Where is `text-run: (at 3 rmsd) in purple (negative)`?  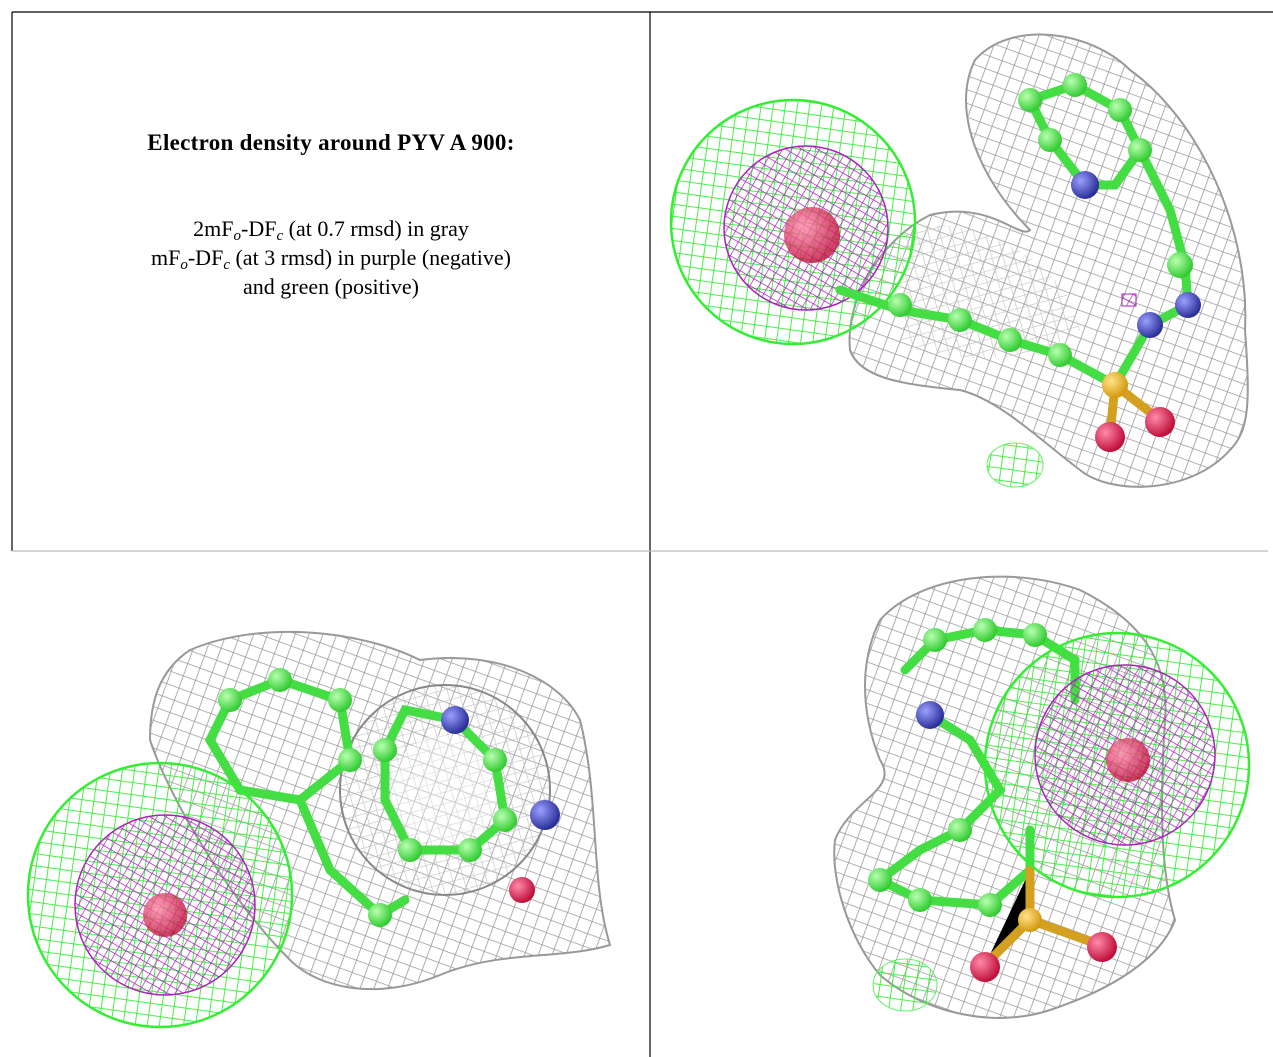 text-run: (at 3 rmsd) in purple (negative) is located at coordinates (370, 257).